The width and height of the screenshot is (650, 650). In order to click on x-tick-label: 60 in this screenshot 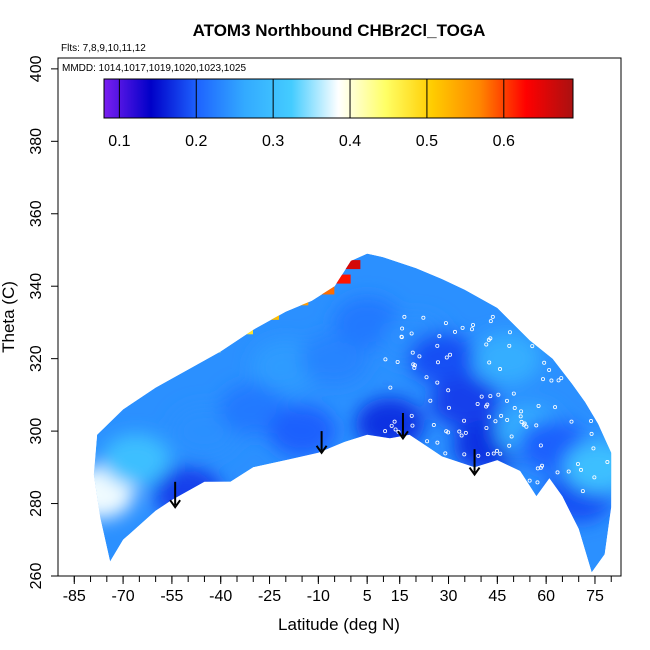, I will do `click(546, 596)`.